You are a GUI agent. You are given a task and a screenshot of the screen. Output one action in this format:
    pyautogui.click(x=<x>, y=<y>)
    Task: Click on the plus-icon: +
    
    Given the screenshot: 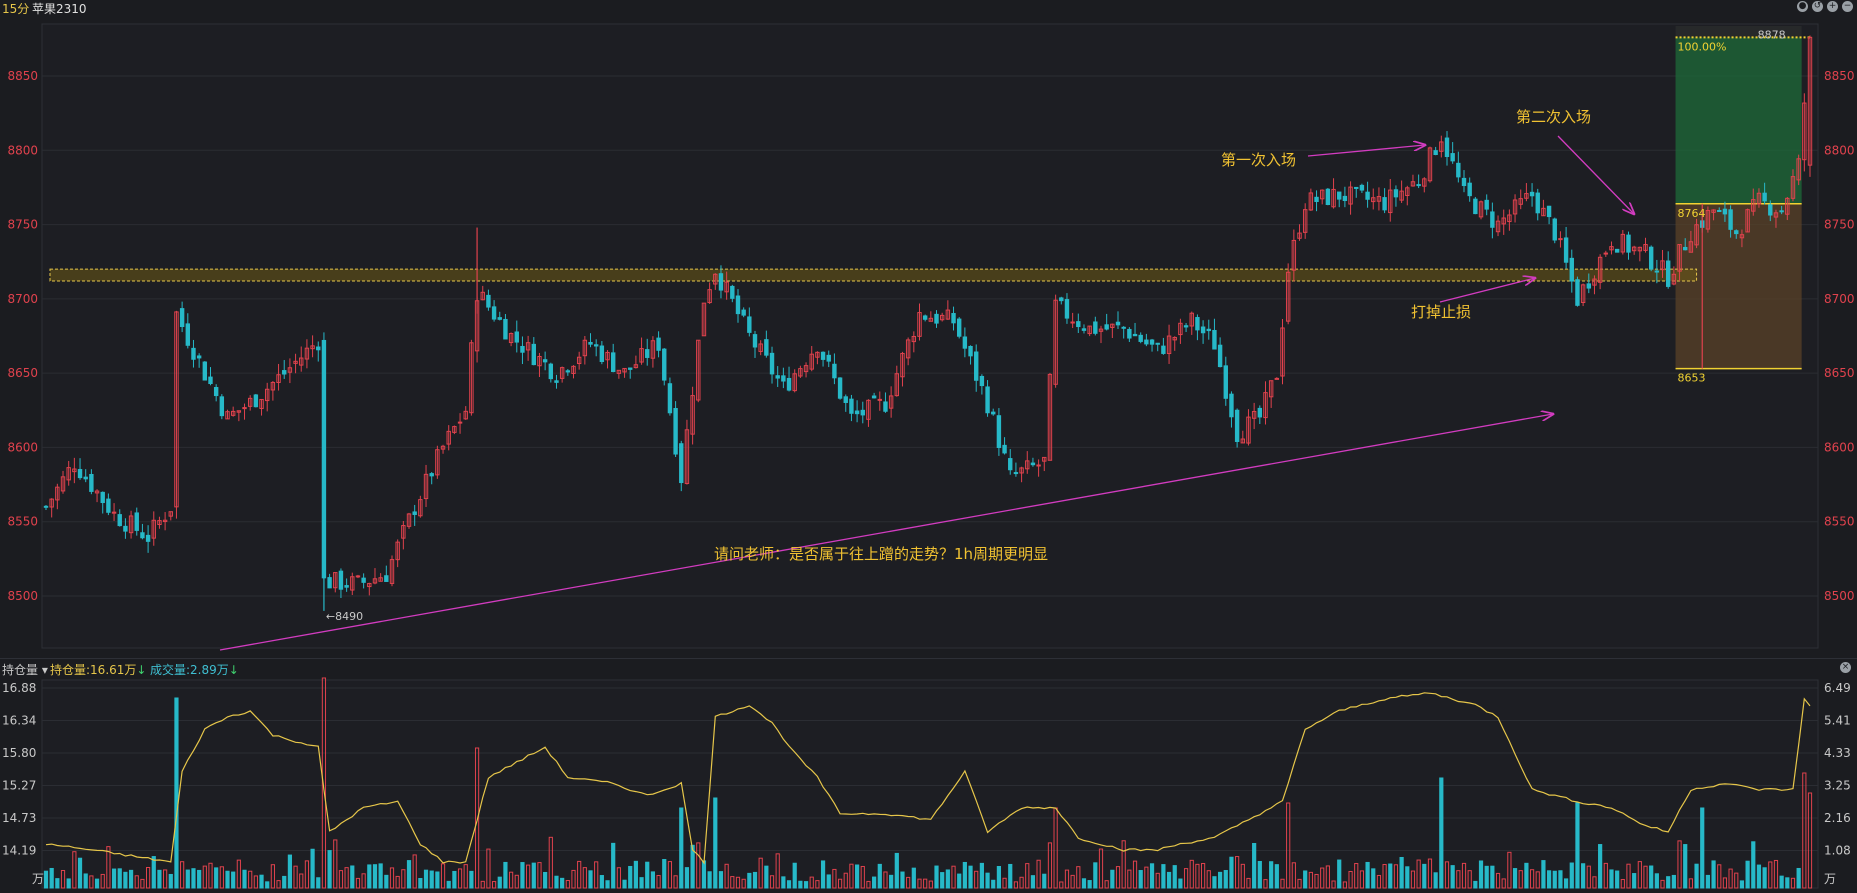 What is the action you would take?
    pyautogui.click(x=1832, y=6)
    